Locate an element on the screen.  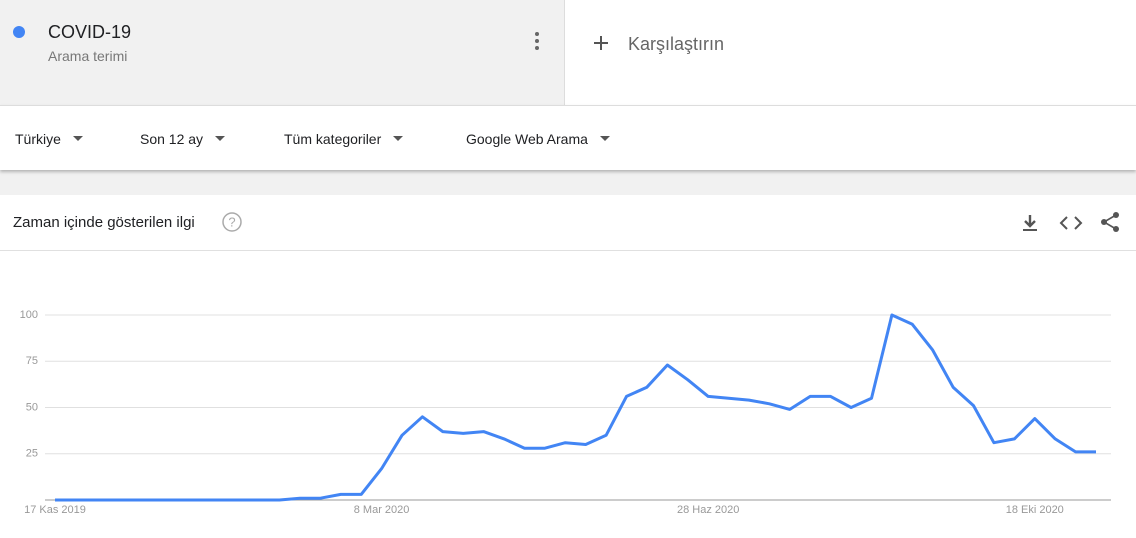
filter: Google Web Arama is located at coordinates (538, 139).